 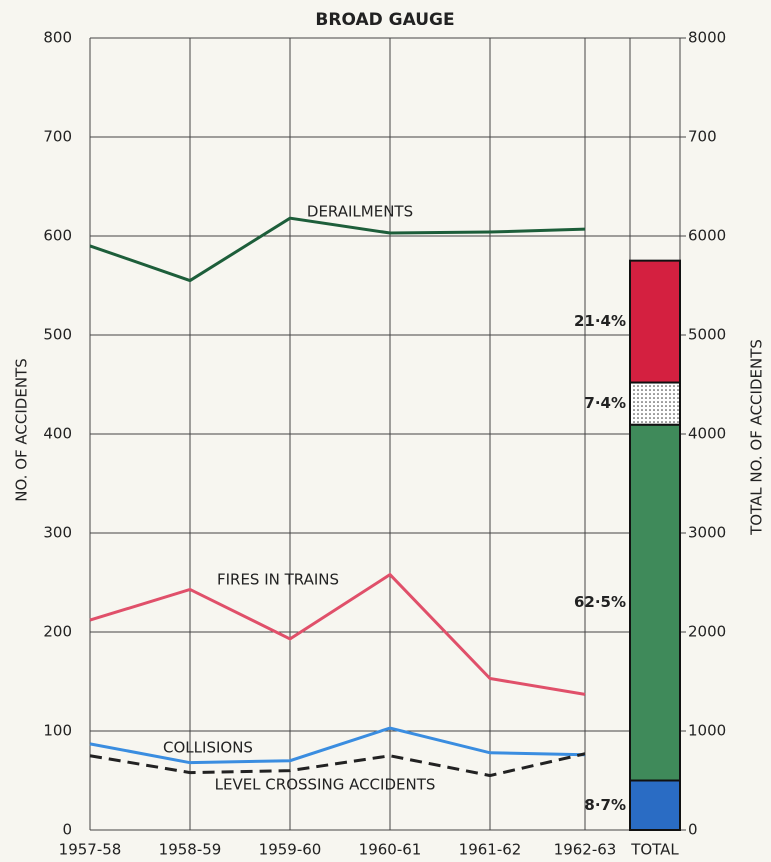 What do you see at coordinates (757, 437) in the screenshot?
I see `y2-axis-label: TOTAL NO. OF ACCIDENTS` at bounding box center [757, 437].